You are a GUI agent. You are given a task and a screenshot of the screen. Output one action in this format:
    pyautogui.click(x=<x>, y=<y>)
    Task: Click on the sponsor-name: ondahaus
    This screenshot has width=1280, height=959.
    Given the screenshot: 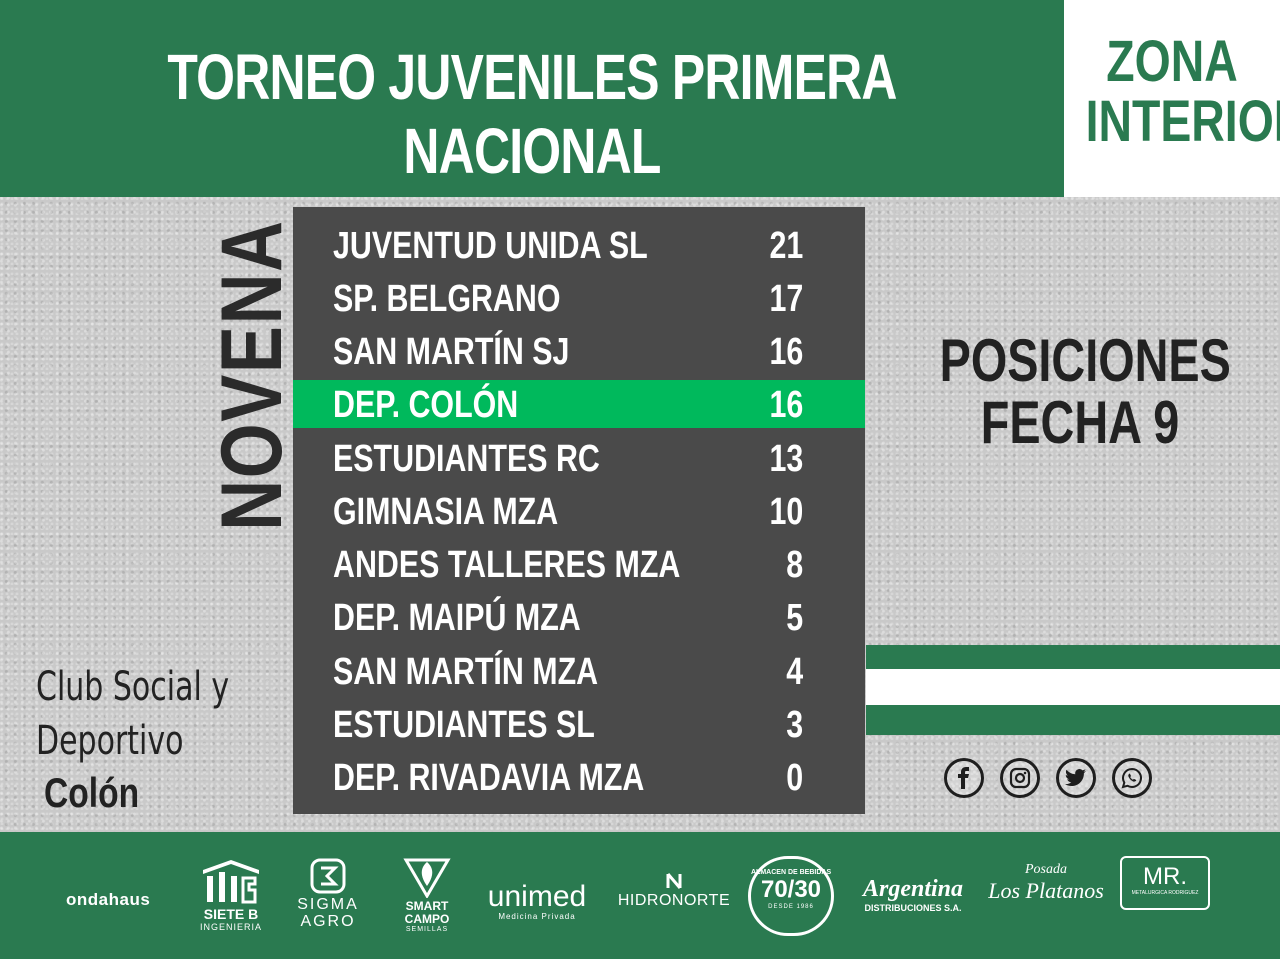 What is the action you would take?
    pyautogui.click(x=108, y=899)
    